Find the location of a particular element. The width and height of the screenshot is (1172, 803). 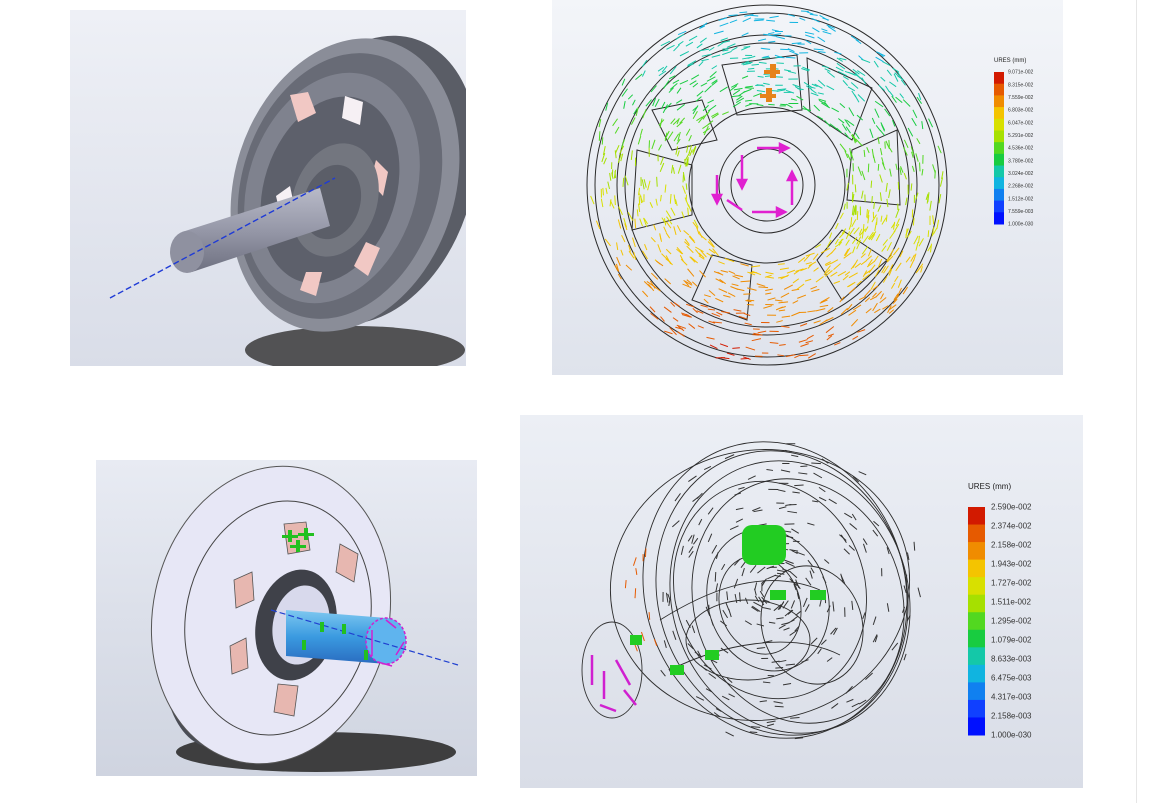

legend-label: 4.317e-003 is located at coordinates (1011, 697).